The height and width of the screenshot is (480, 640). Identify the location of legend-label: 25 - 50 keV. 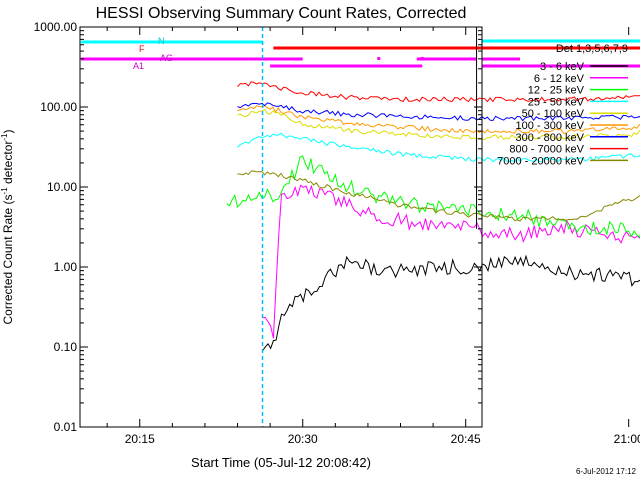
(556, 102).